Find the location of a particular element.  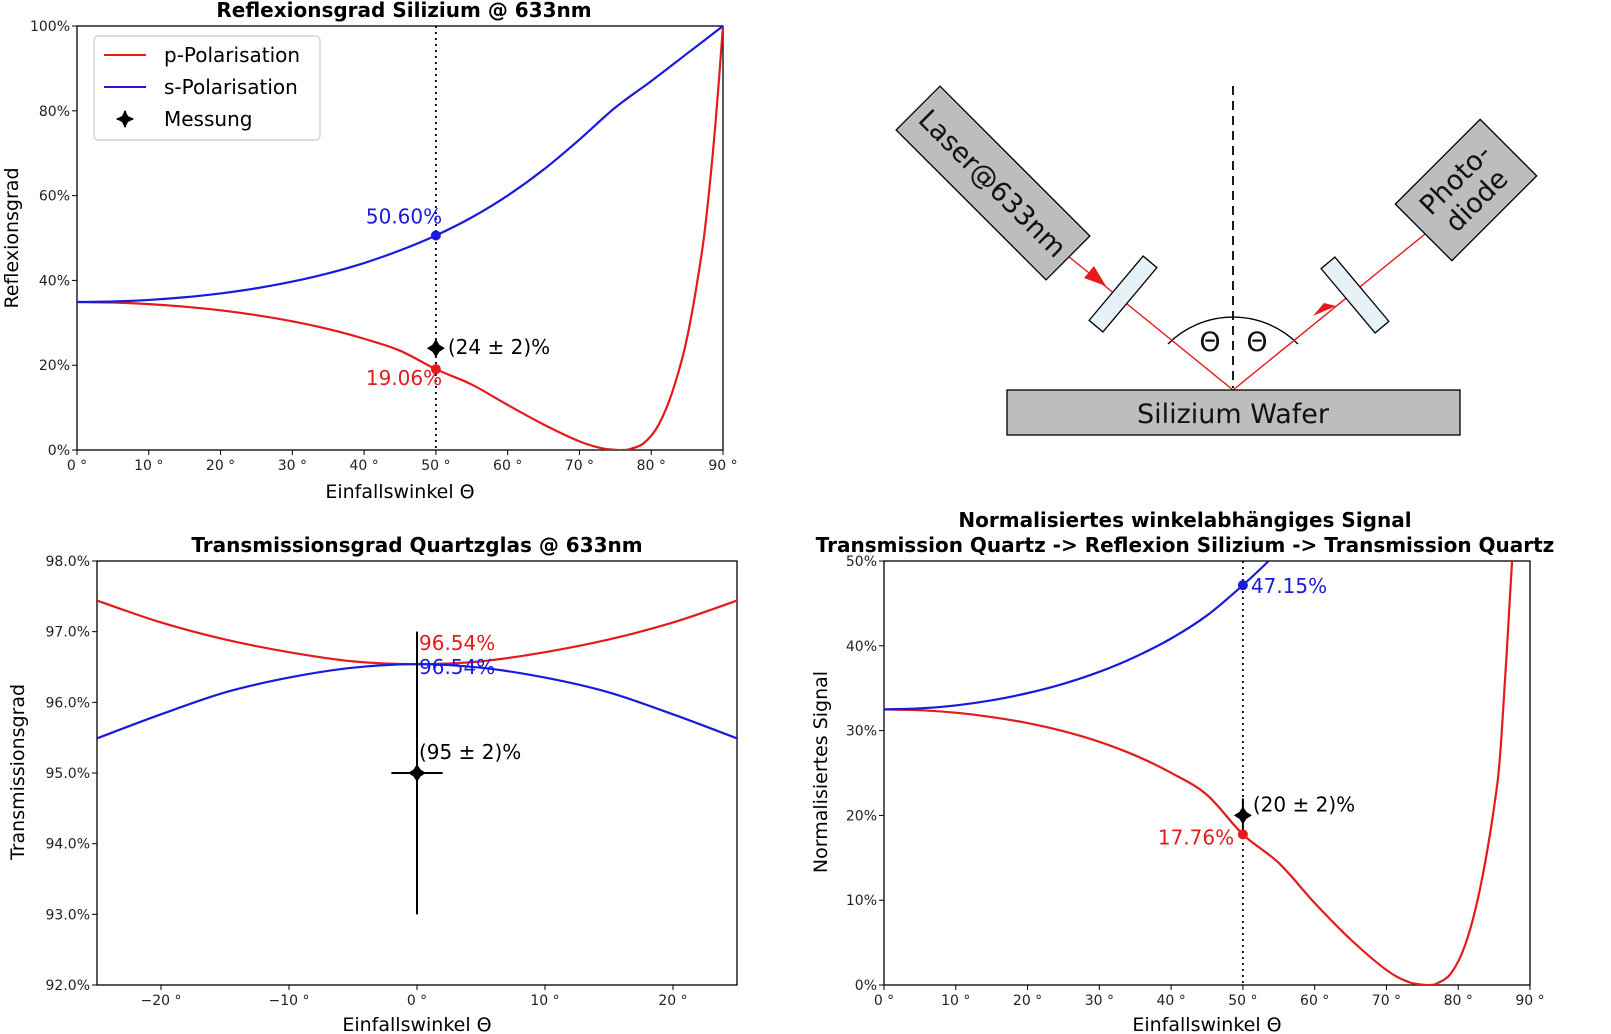

measurement-point: (20 ± 2)% is located at coordinates (1294, 812).